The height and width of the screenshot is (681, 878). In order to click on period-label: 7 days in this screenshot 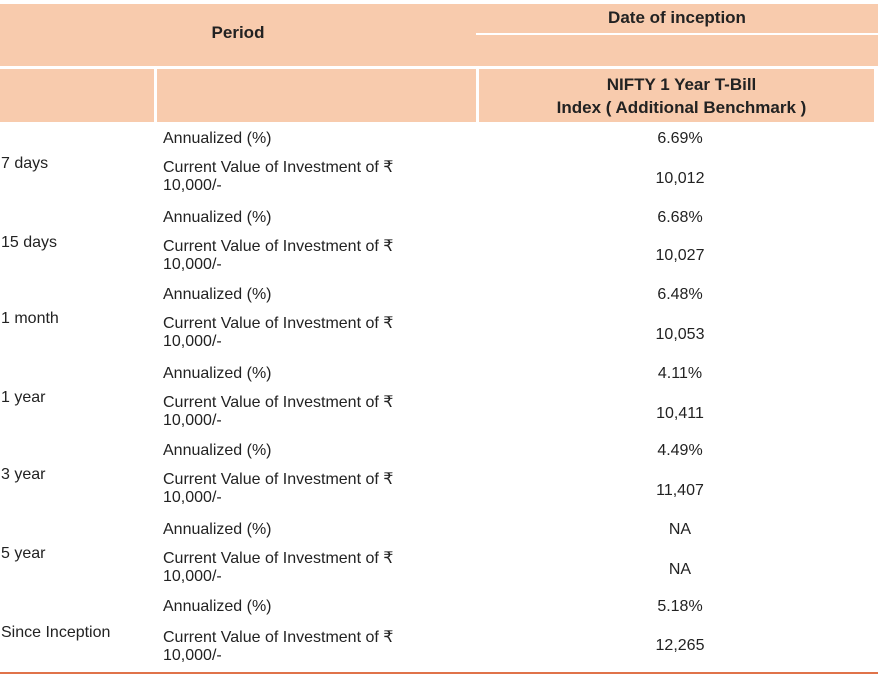, I will do `click(25, 163)`.